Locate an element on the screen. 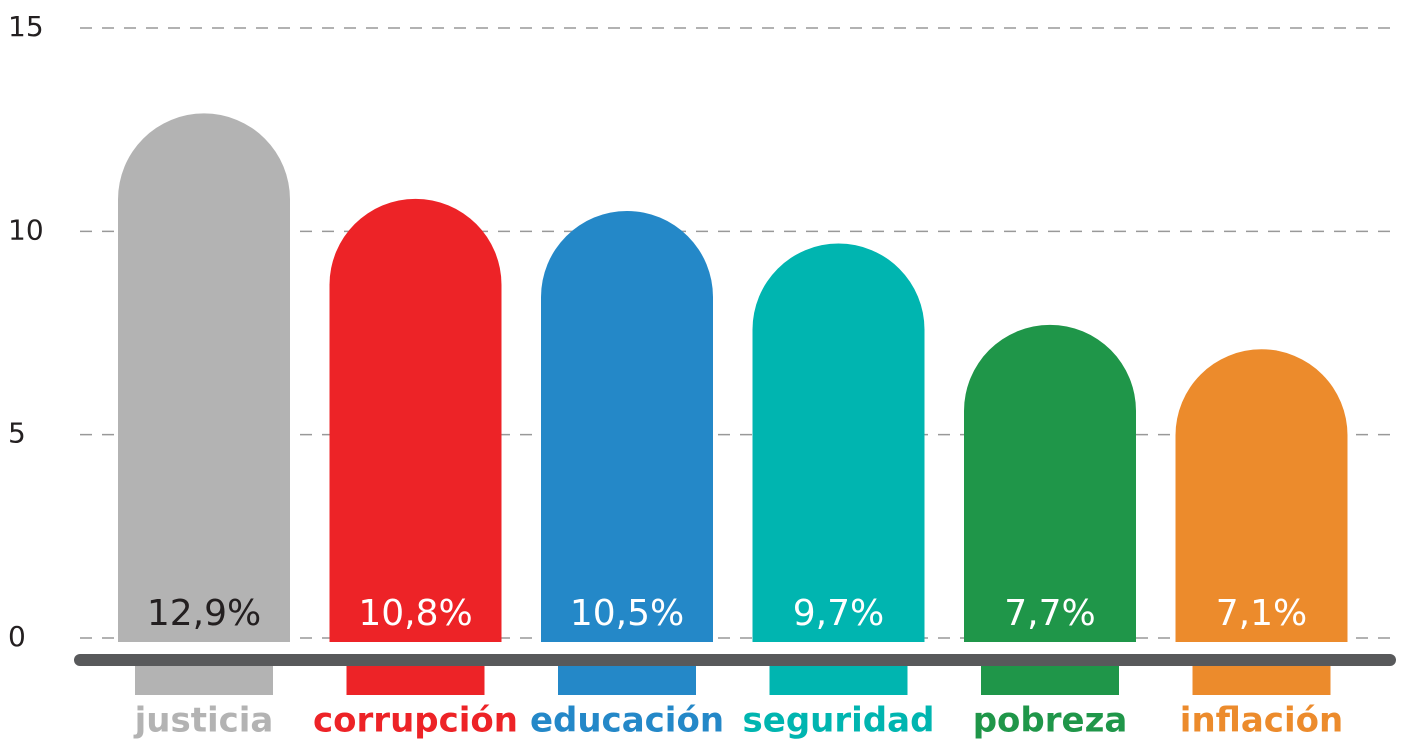  value-label: 7,7% is located at coordinates (1049, 613).